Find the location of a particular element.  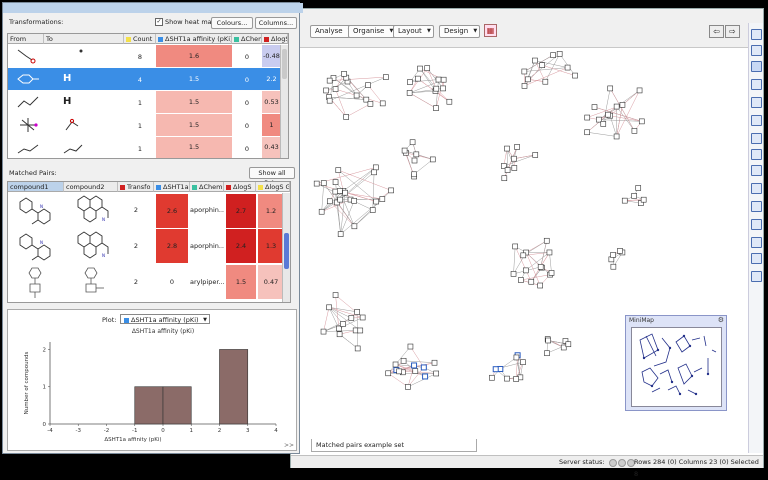

heat-map-toggle-icon: ▦ is located at coordinates (490, 30).